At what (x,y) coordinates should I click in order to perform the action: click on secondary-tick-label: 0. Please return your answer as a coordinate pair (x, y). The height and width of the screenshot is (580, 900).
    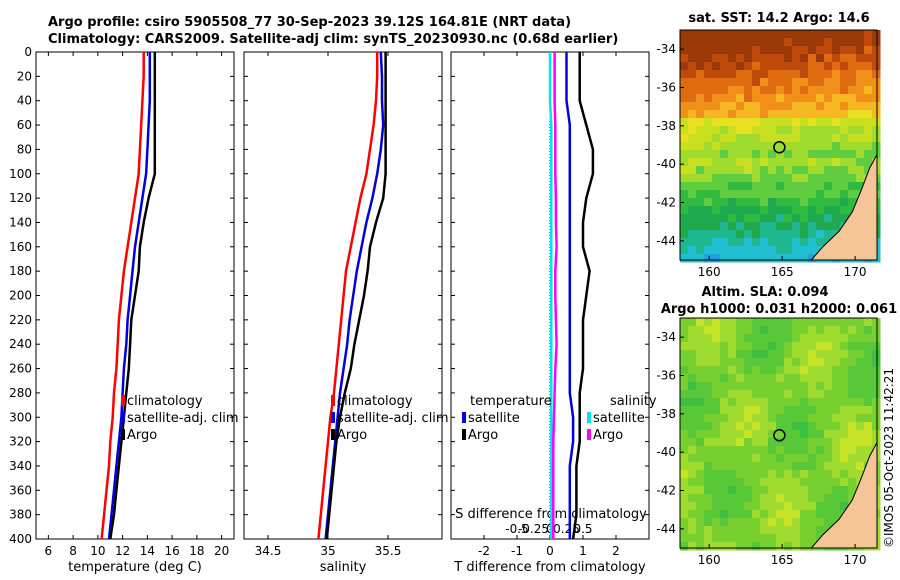
    Looking at the image, I should click on (550, 529).